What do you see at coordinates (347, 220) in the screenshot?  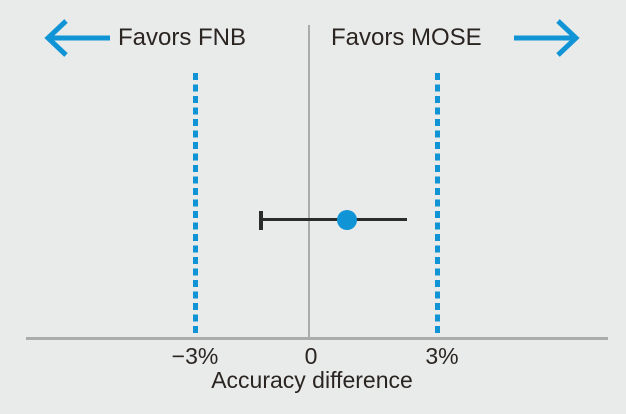 I see `point-estimate-marker` at bounding box center [347, 220].